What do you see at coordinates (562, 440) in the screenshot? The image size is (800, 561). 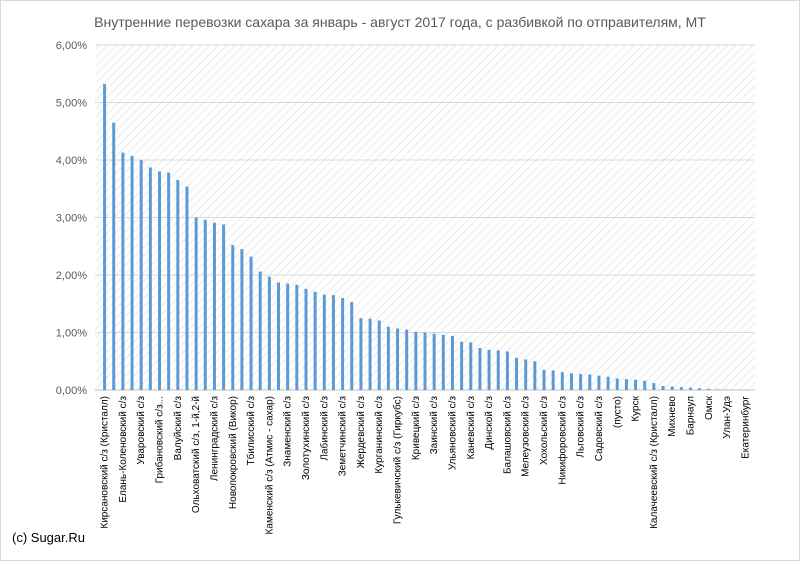 I see `x-tick-label: Никифоровский с/з` at bounding box center [562, 440].